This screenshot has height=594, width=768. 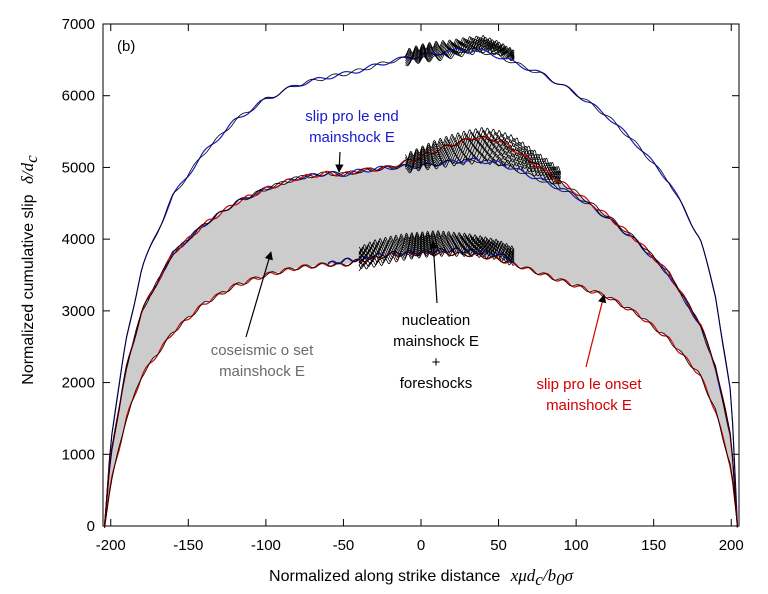 What do you see at coordinates (126, 46) in the screenshot?
I see `panel-label: (b)` at bounding box center [126, 46].